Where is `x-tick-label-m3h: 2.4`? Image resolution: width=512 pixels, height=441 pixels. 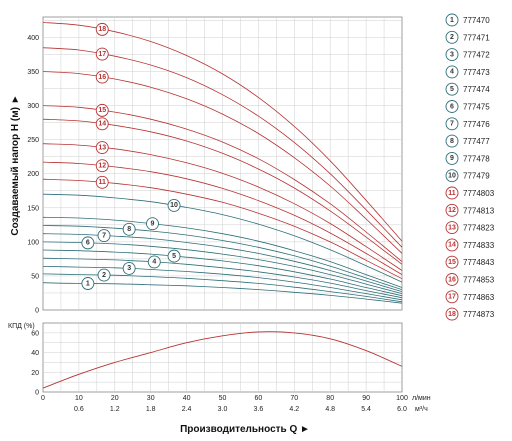 x-tick-label-m3h: 2.4 is located at coordinates (187, 409).